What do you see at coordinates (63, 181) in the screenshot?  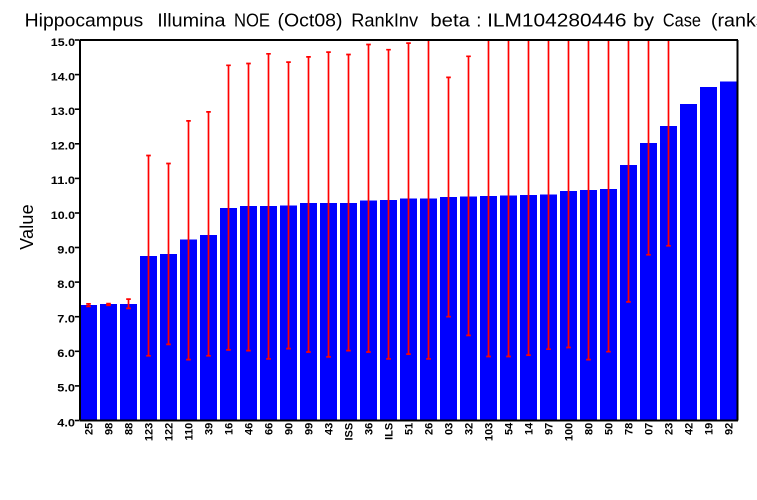 I see `svg-text: 11.0` at bounding box center [63, 181].